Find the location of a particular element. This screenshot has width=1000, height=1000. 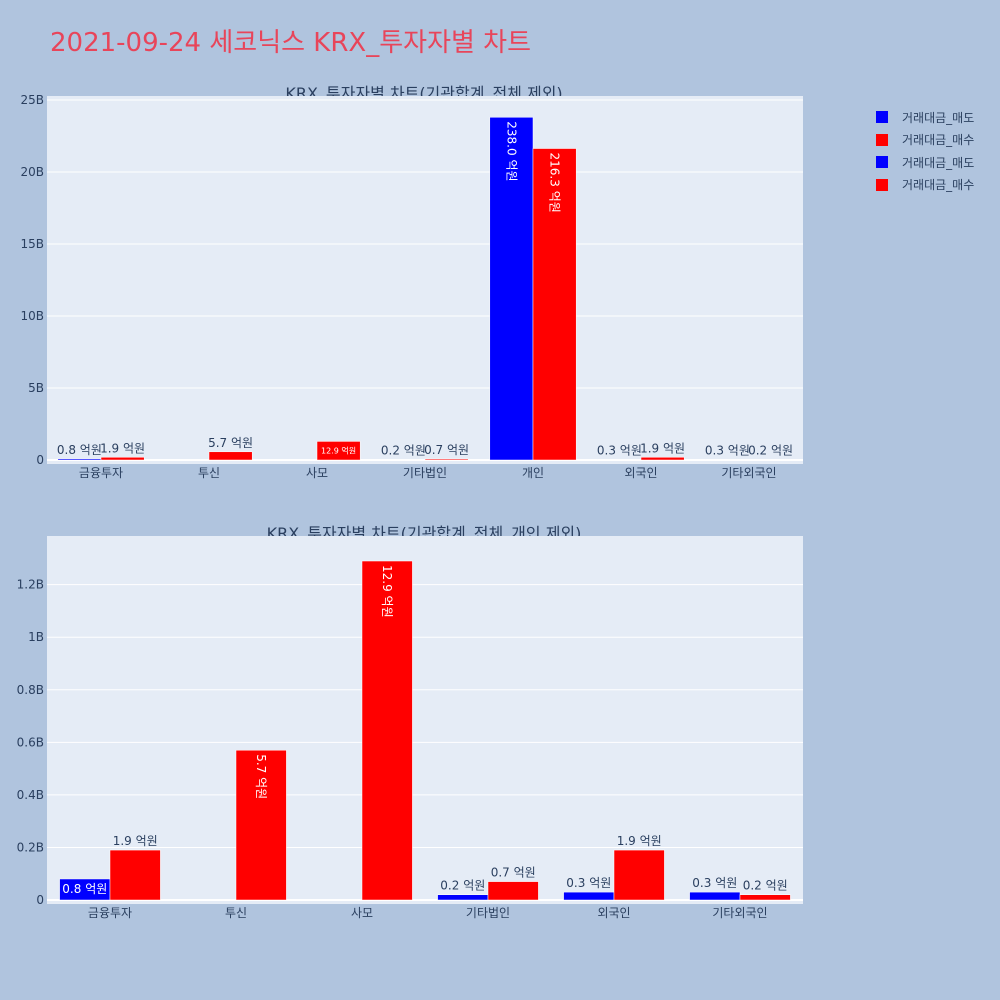

legend-item-buy-1: 거래대금_매수 is located at coordinates (925, 140).